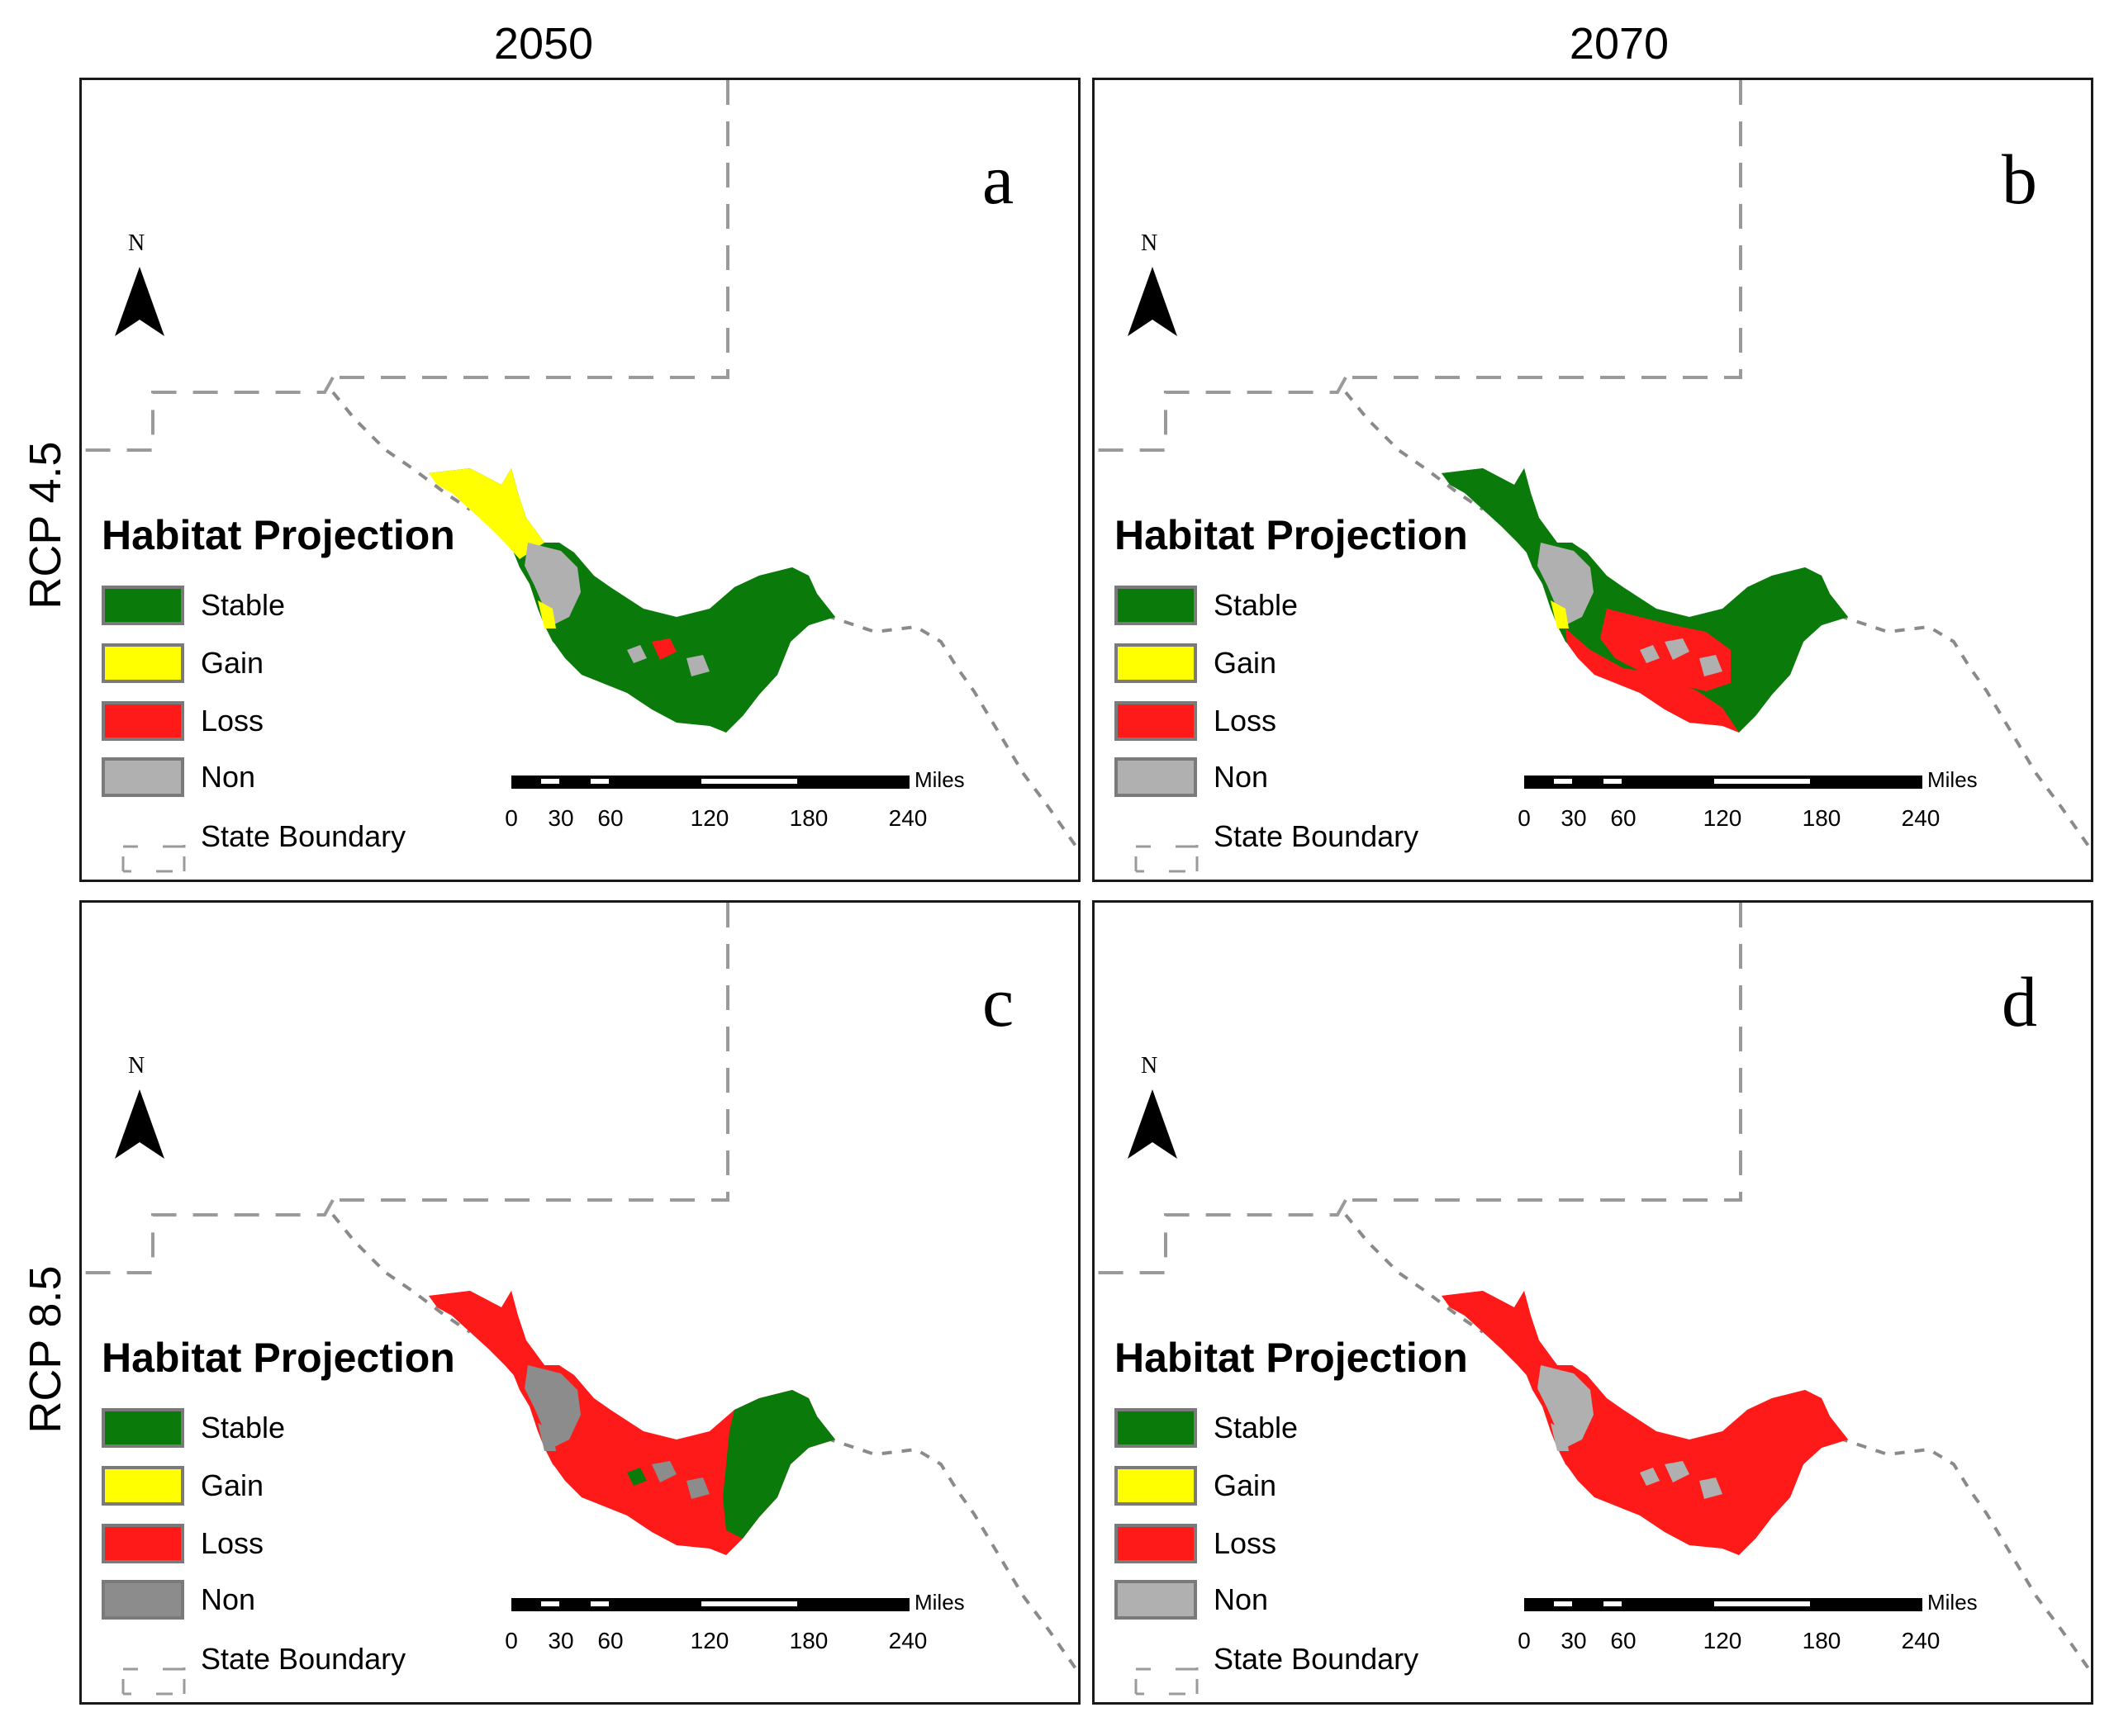 The width and height of the screenshot is (2114, 1736). Describe the element at coordinates (1152, 301) in the screenshot. I see `north-arrow` at that location.